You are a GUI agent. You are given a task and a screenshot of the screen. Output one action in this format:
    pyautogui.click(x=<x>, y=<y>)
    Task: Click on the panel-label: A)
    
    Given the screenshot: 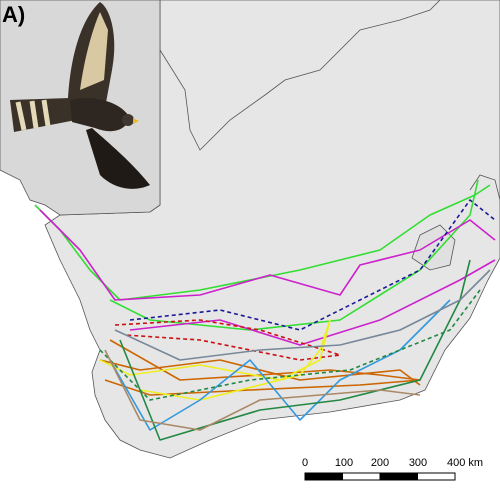 What is the action you would take?
    pyautogui.click(x=13, y=14)
    